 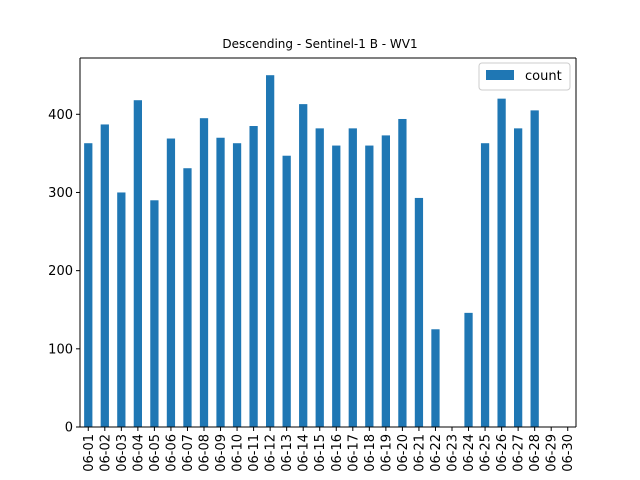 I want to click on x-tick-label-06-05: 06-05, so click(x=155, y=453).